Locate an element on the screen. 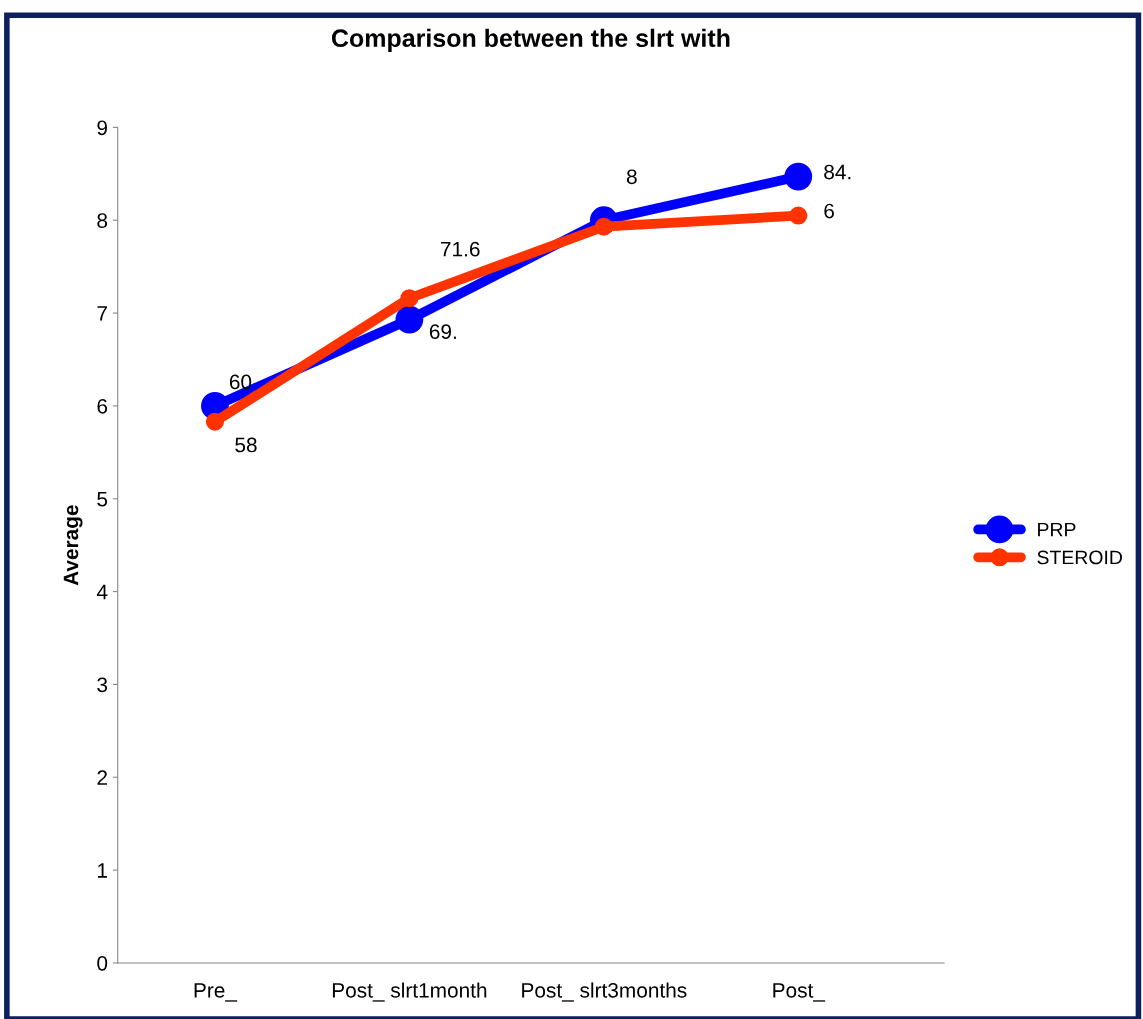  annotation: 69. is located at coordinates (442, 332).